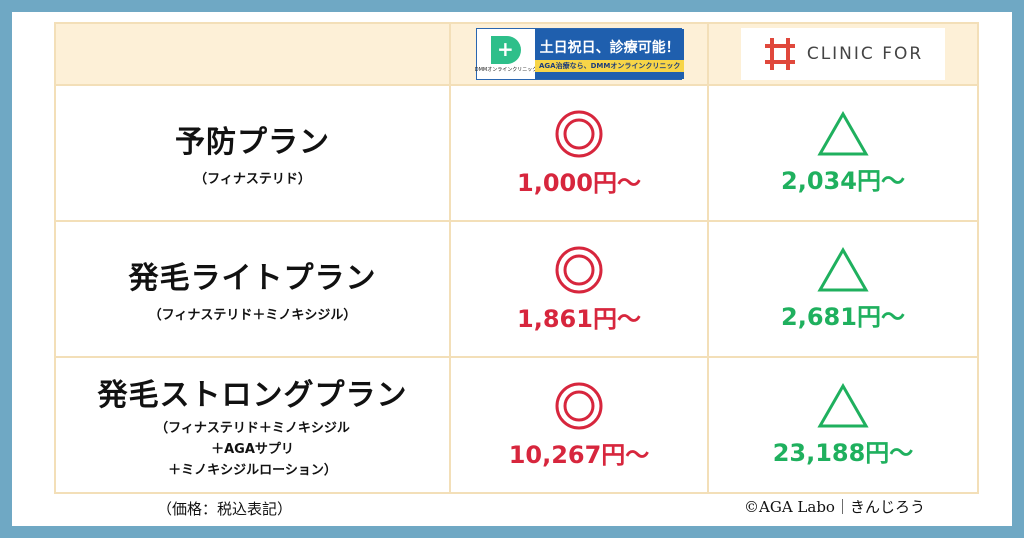  Describe the element at coordinates (843, 452) in the screenshot. I see `clinic-for-price: 23,188円〜` at that location.